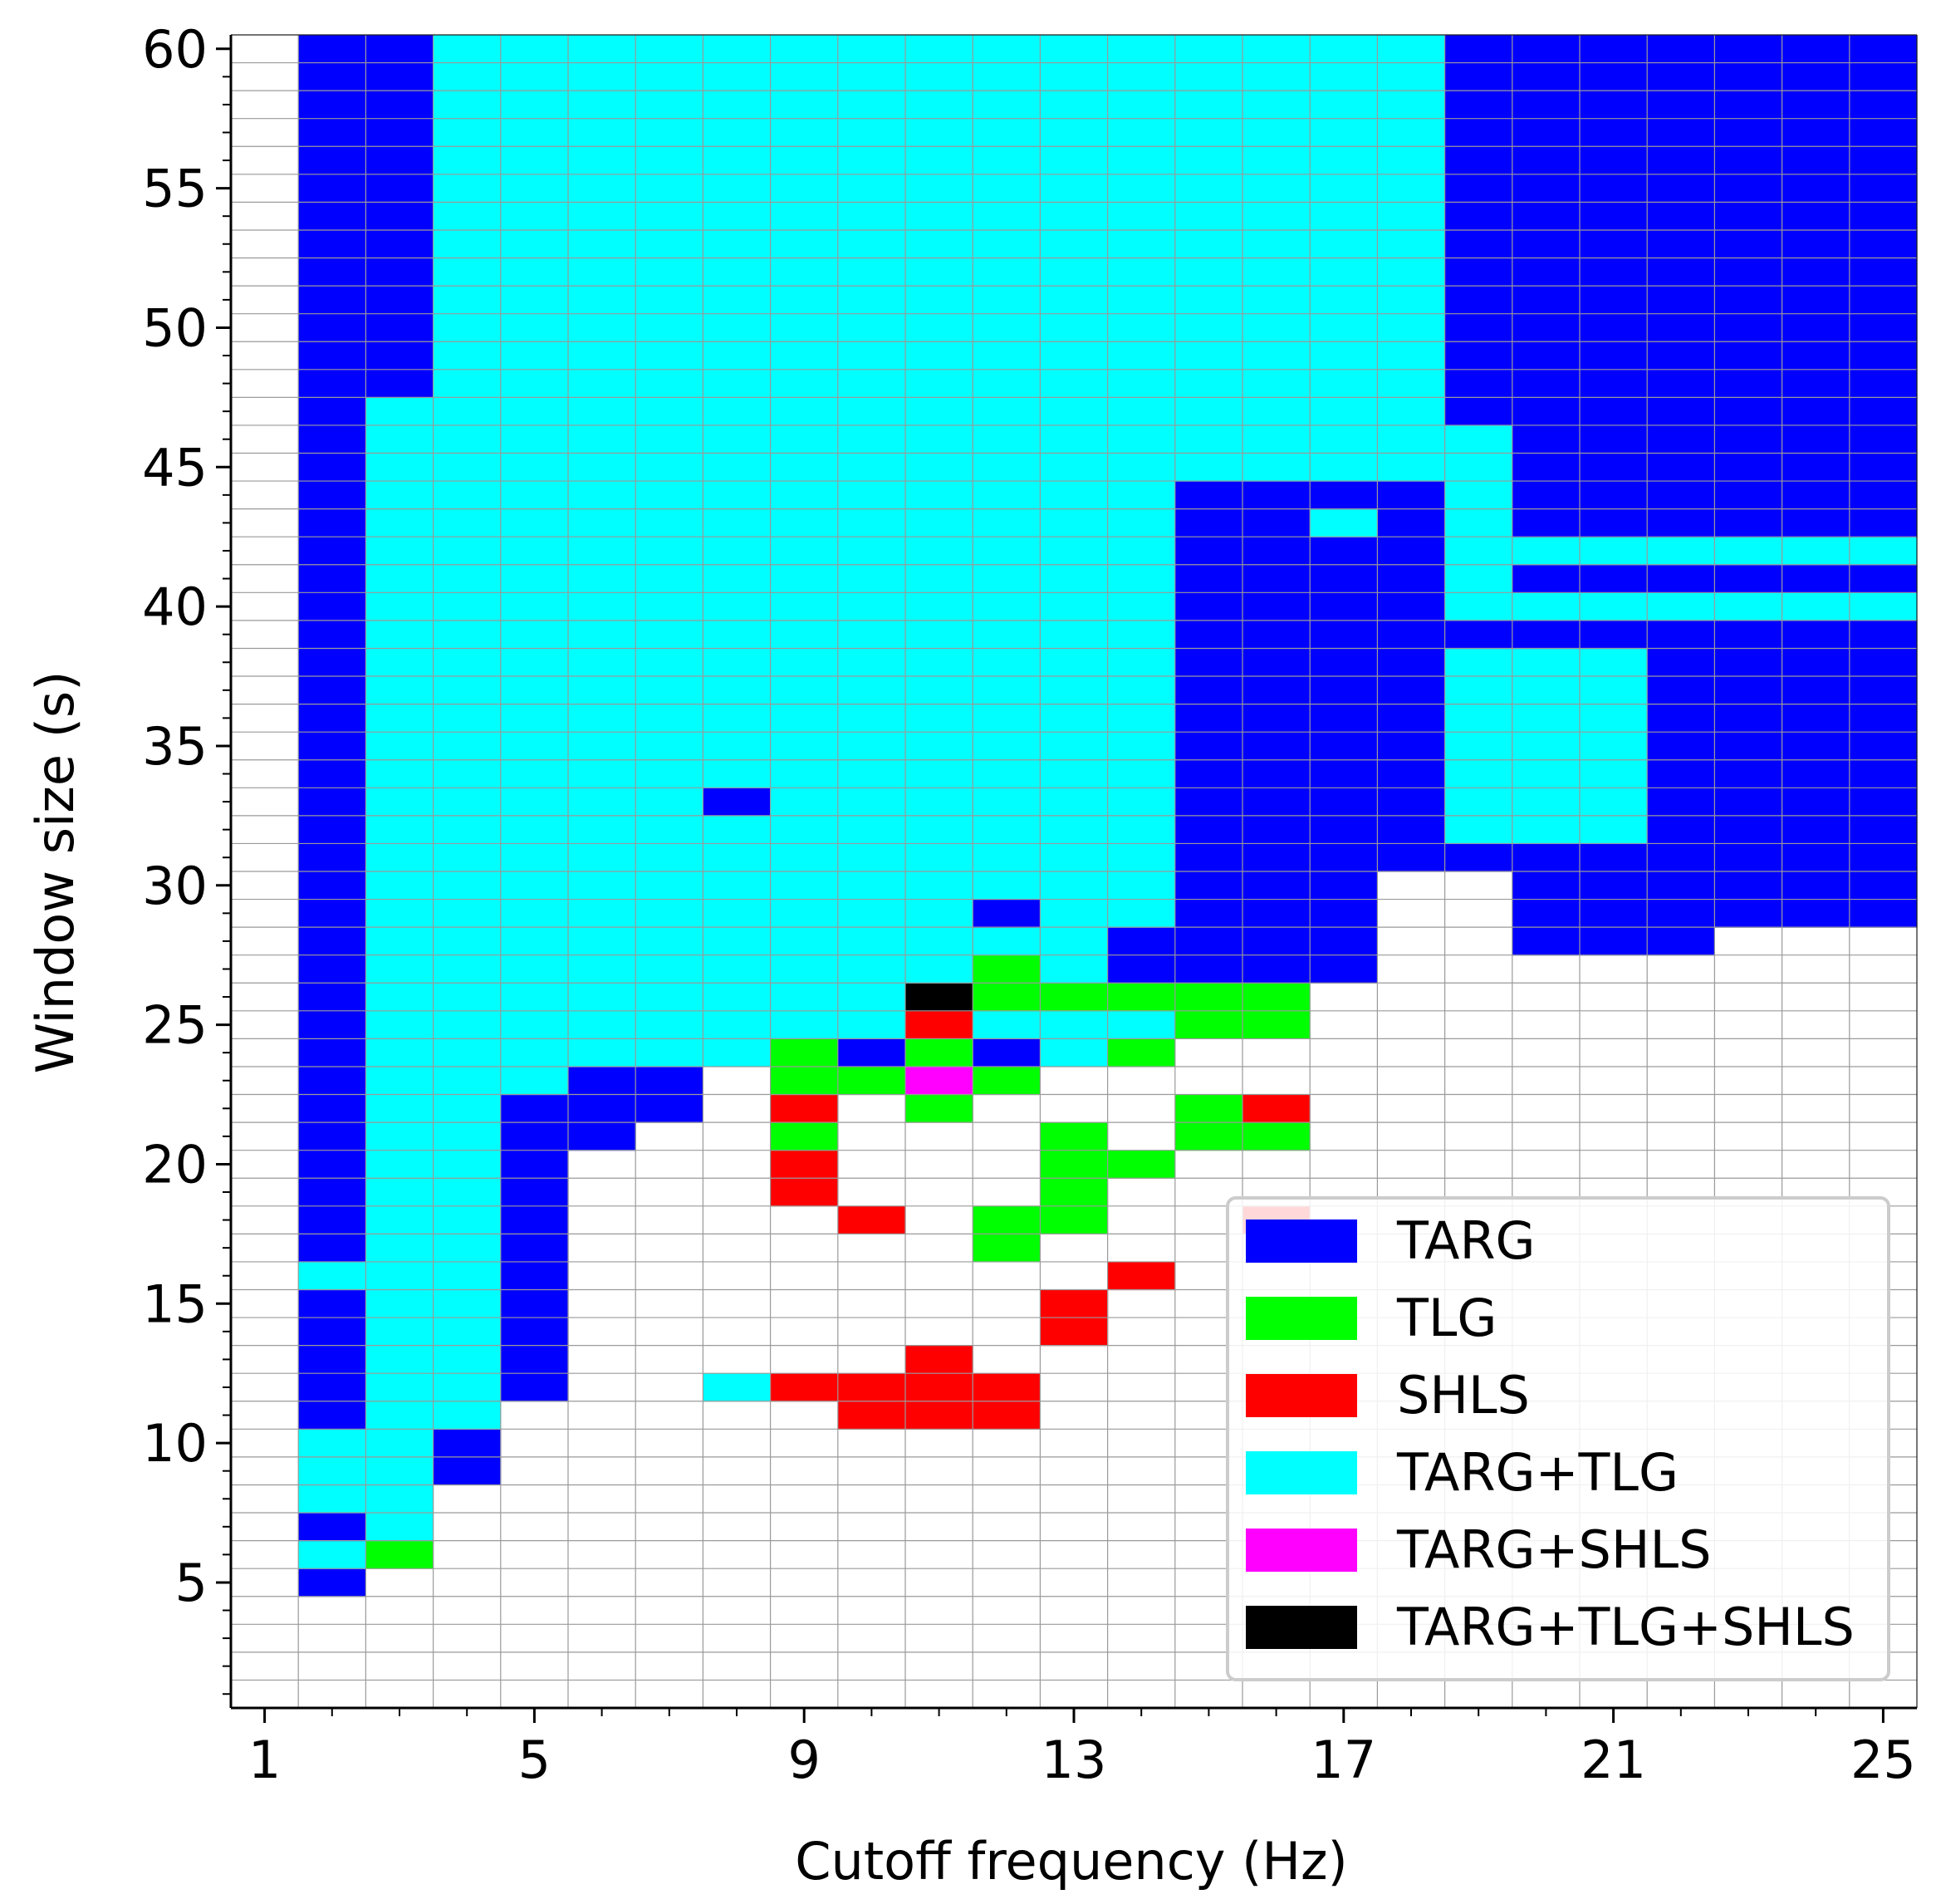 The width and height of the screenshot is (1936, 1904). I want to click on y-tick-label: 45, so click(175, 467).